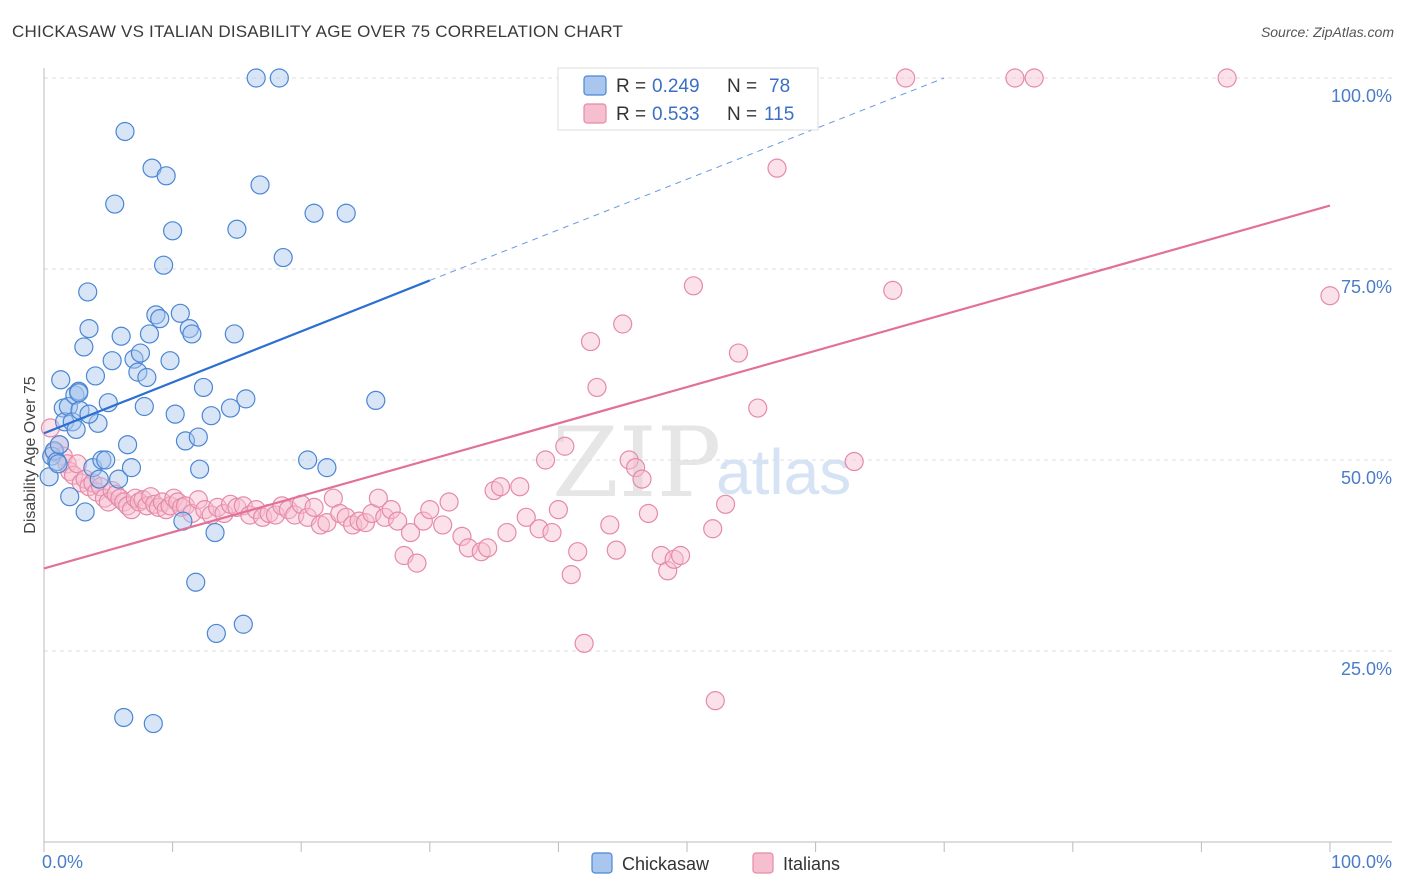  Describe the element at coordinates (595, 85) in the screenshot. I see `legend-swatch-chickasaw` at that location.